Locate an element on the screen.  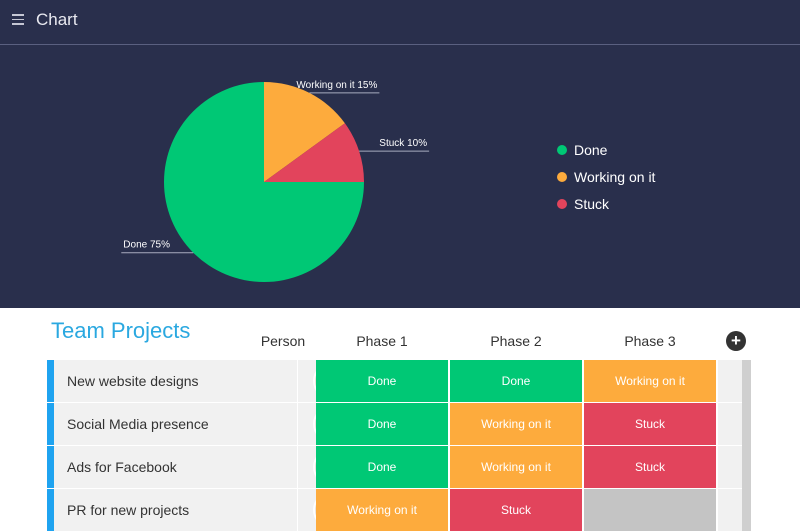
row-name: Ads for Facebook is located at coordinates (175, 467).